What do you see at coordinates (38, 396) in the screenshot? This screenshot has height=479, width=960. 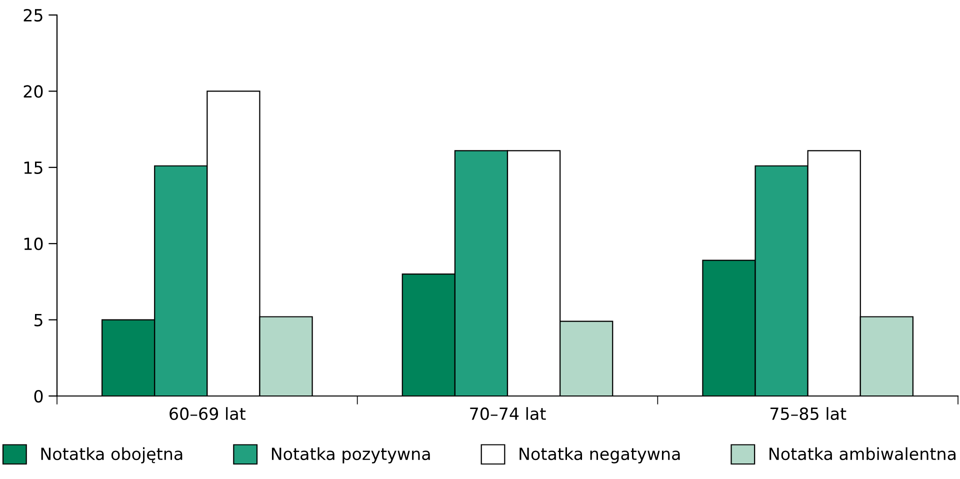 I see `y-tick-label: 0` at bounding box center [38, 396].